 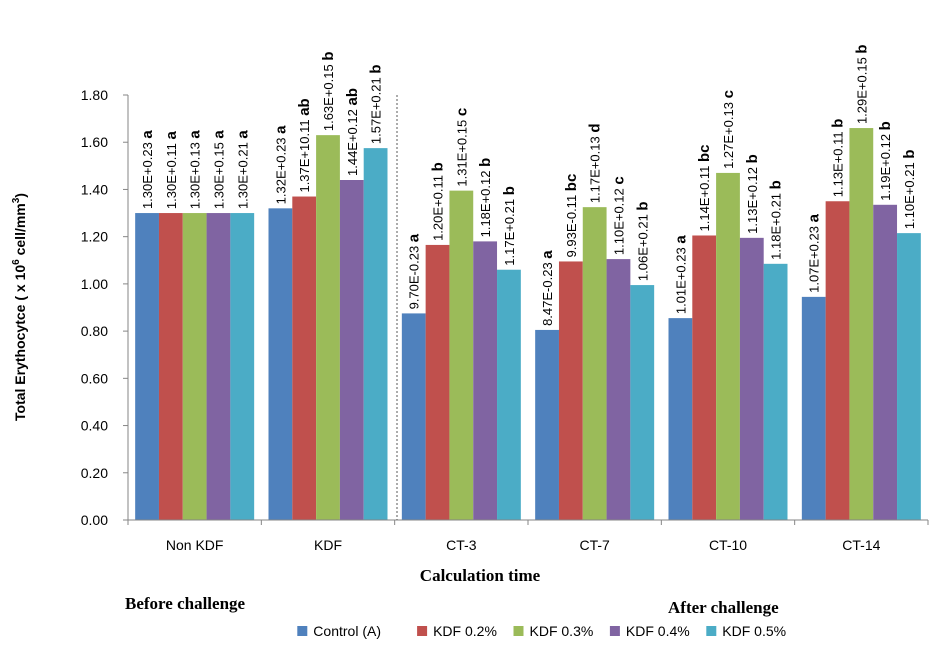 I want to click on data-label: 1.20E+0.11 b, so click(x=438, y=201).